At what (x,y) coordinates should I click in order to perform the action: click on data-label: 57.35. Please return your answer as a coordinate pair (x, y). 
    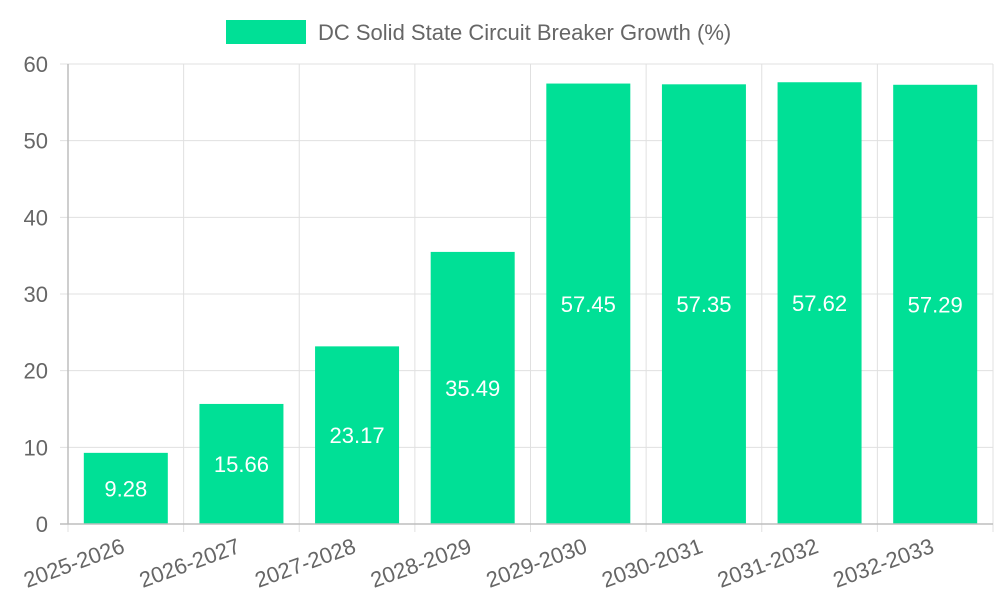
    Looking at the image, I should click on (703, 304).